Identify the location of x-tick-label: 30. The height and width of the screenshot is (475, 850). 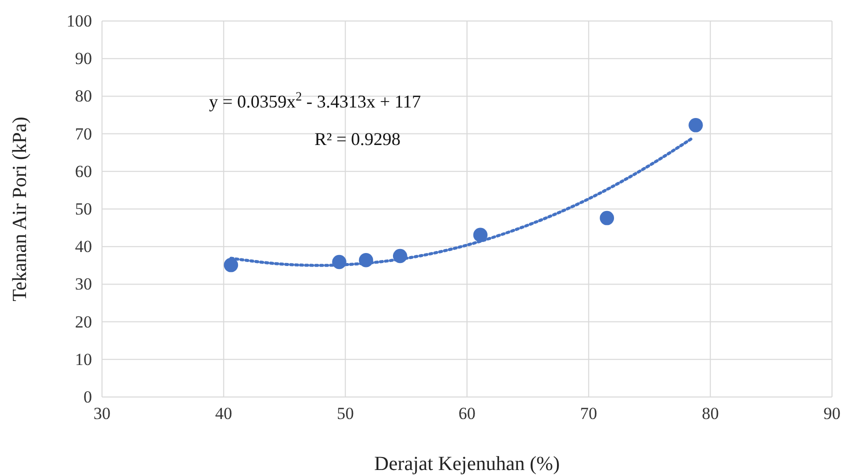
(102, 414).